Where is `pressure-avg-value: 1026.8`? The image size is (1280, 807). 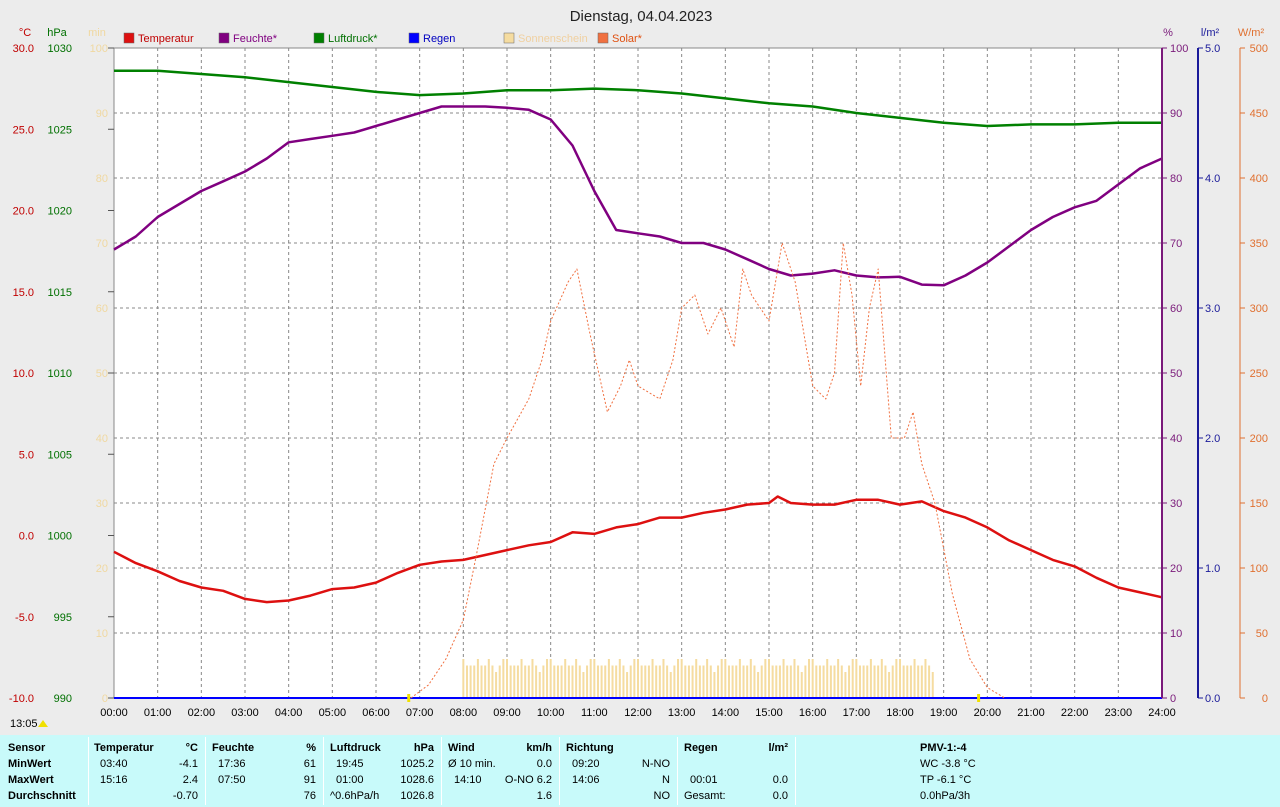
pressure-avg-value: 1026.8 is located at coordinates (417, 796).